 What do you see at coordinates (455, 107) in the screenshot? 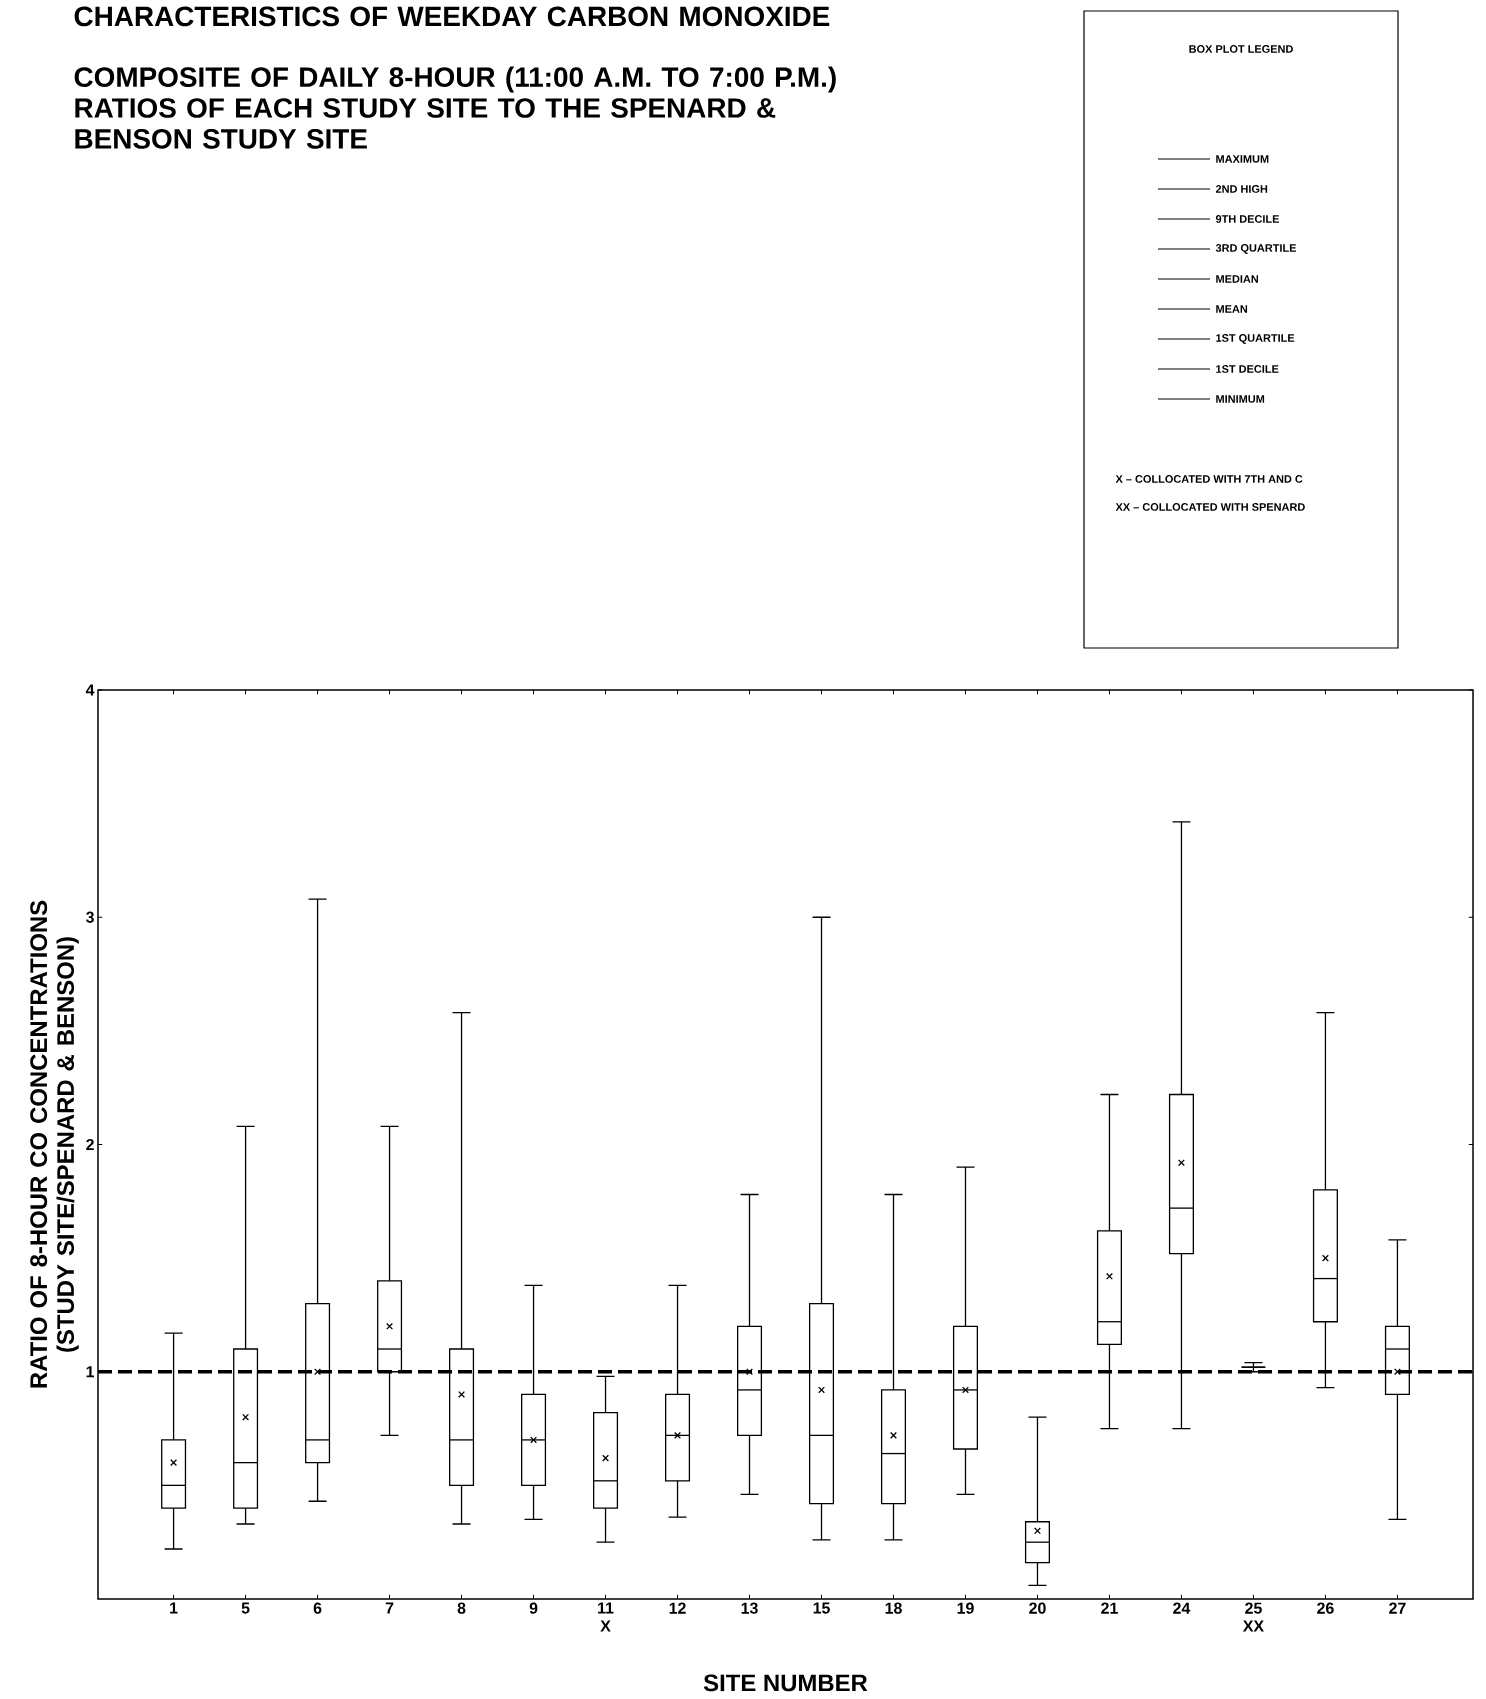
I see `chart-subtitle: COMPOSITE OF DAILY 8-HOUR (11:00 A.M. TO 7:00 P.M.) RATIOS OF EACH STUDY SITE TO THE SPENARD & BENSON STUDY SITE` at bounding box center [455, 107].